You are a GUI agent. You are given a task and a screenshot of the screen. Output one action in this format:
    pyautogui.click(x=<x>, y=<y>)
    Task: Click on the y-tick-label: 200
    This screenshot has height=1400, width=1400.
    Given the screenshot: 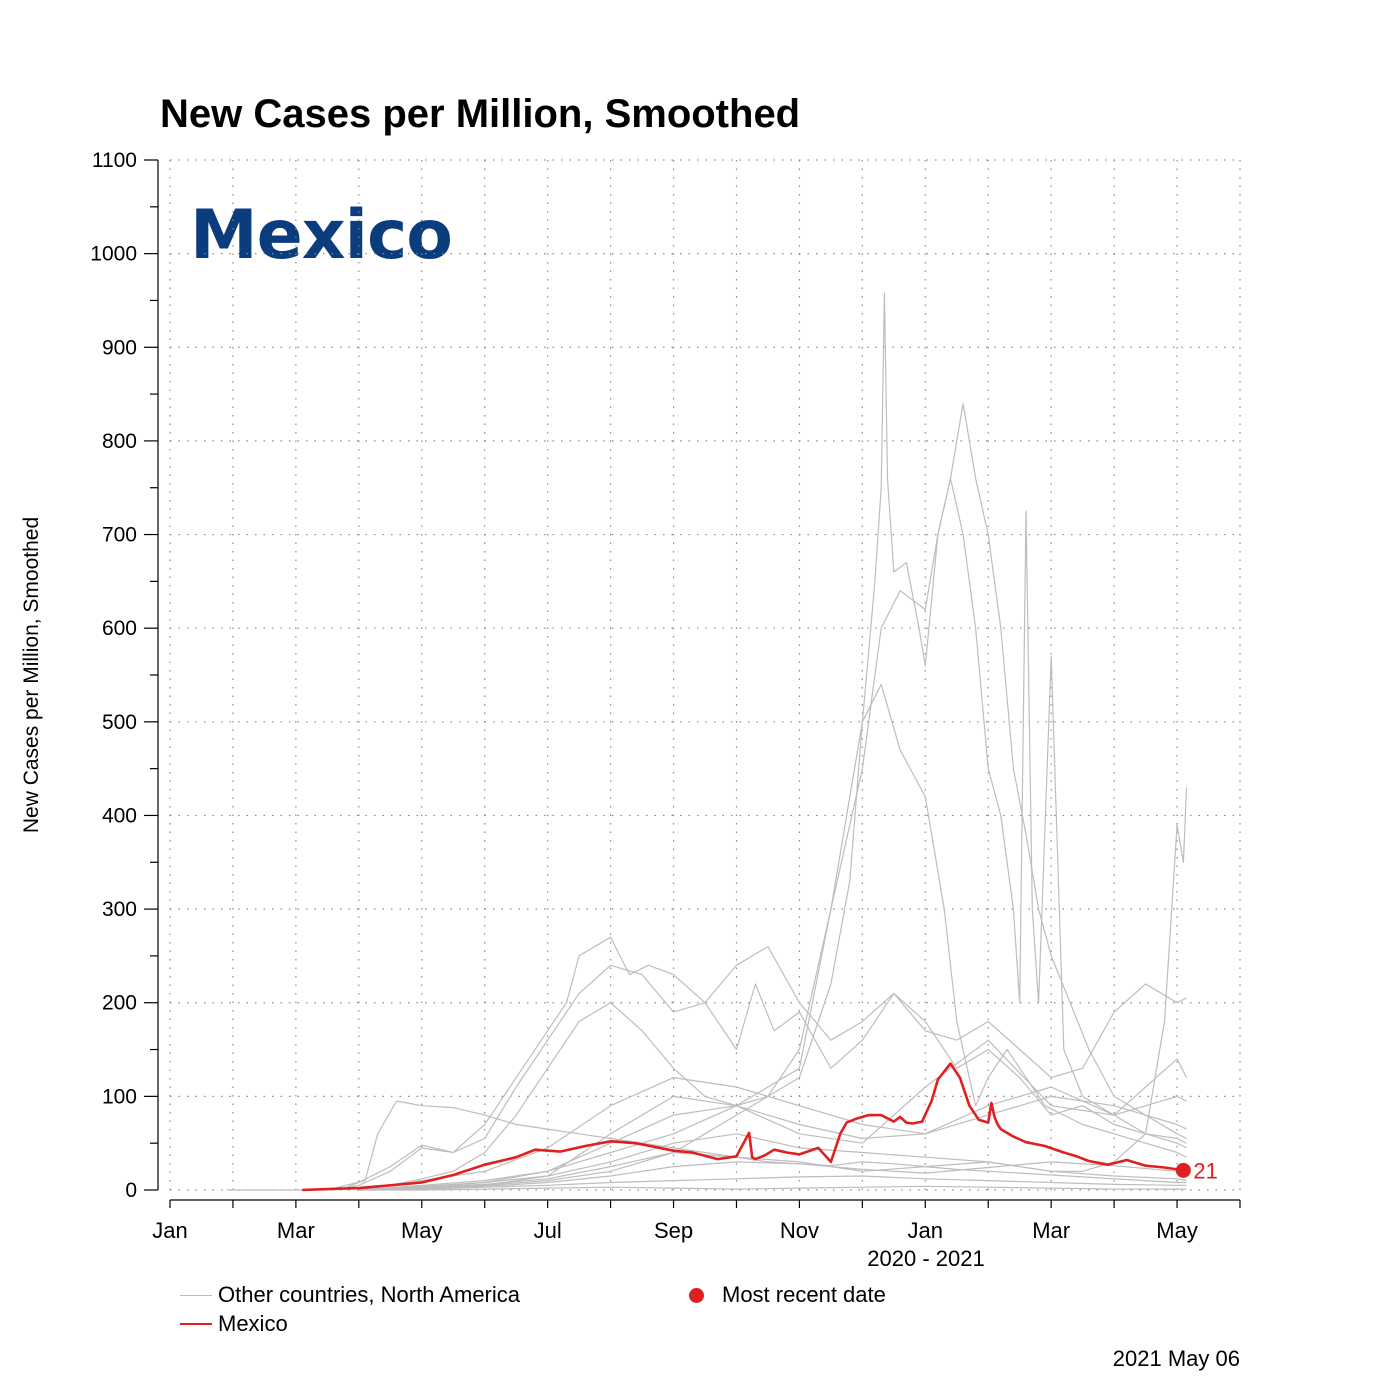 What is the action you would take?
    pyautogui.click(x=119, y=1003)
    